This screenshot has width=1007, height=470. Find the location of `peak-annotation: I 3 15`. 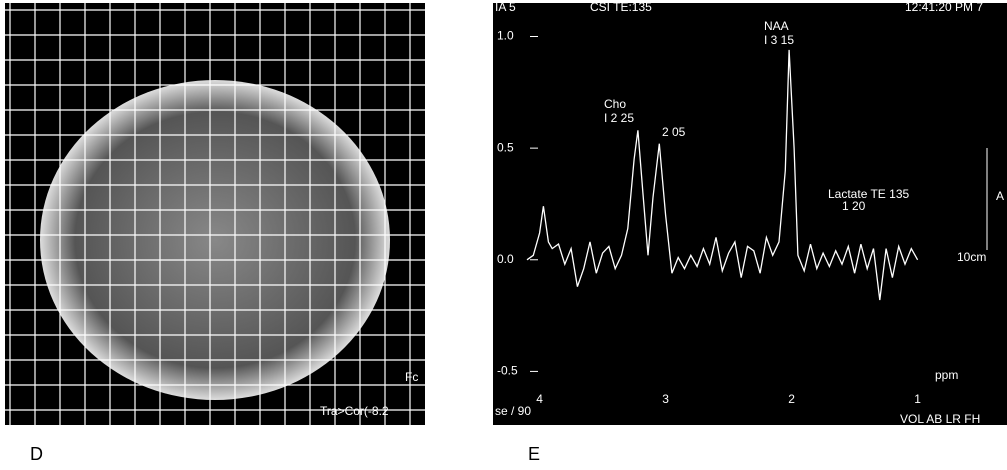

peak-annotation: I 3 15 is located at coordinates (779, 40).